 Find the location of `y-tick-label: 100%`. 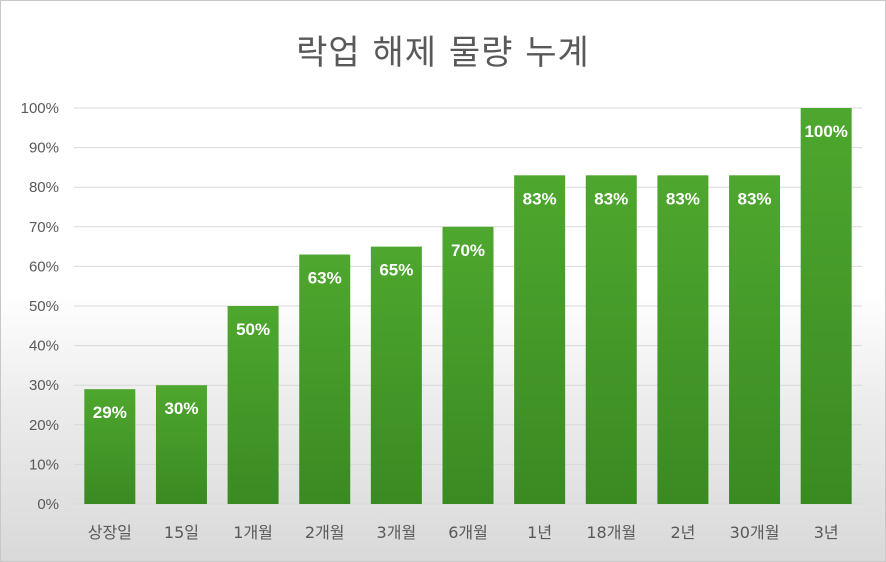

y-tick-label: 100% is located at coordinates (40, 108).